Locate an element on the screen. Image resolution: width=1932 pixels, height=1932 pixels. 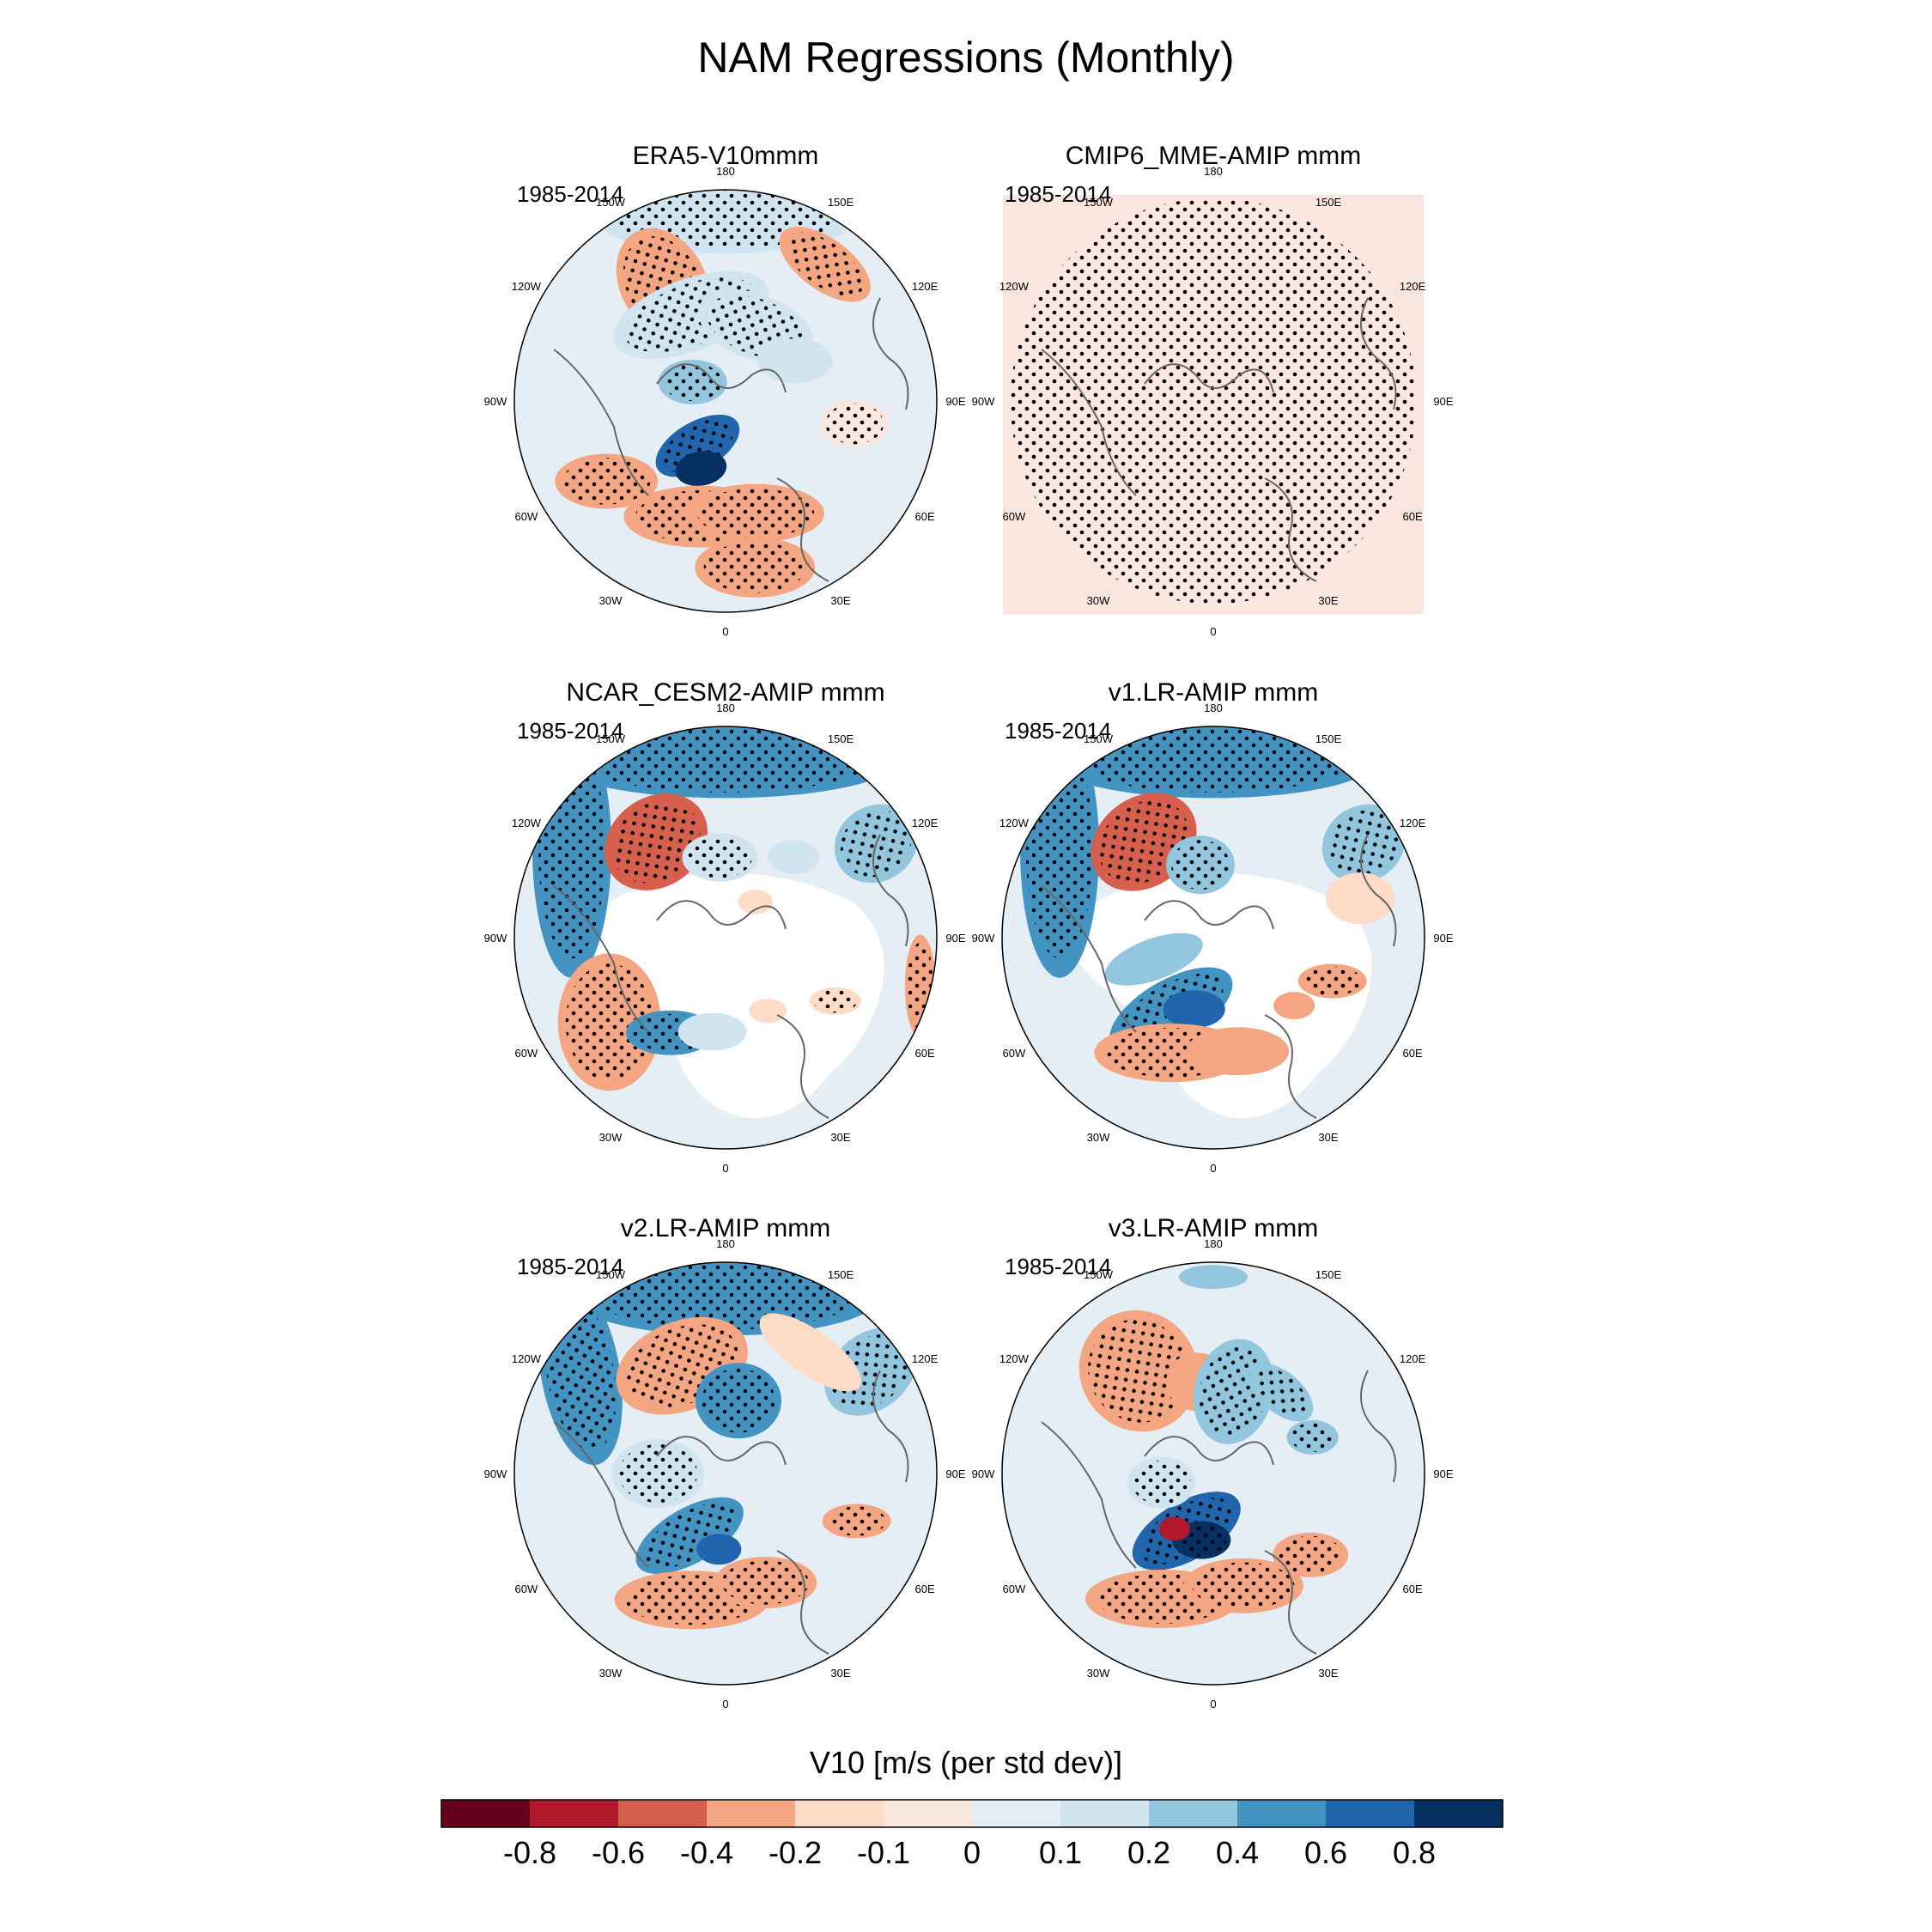
colorbar-frame is located at coordinates (972, 1814).